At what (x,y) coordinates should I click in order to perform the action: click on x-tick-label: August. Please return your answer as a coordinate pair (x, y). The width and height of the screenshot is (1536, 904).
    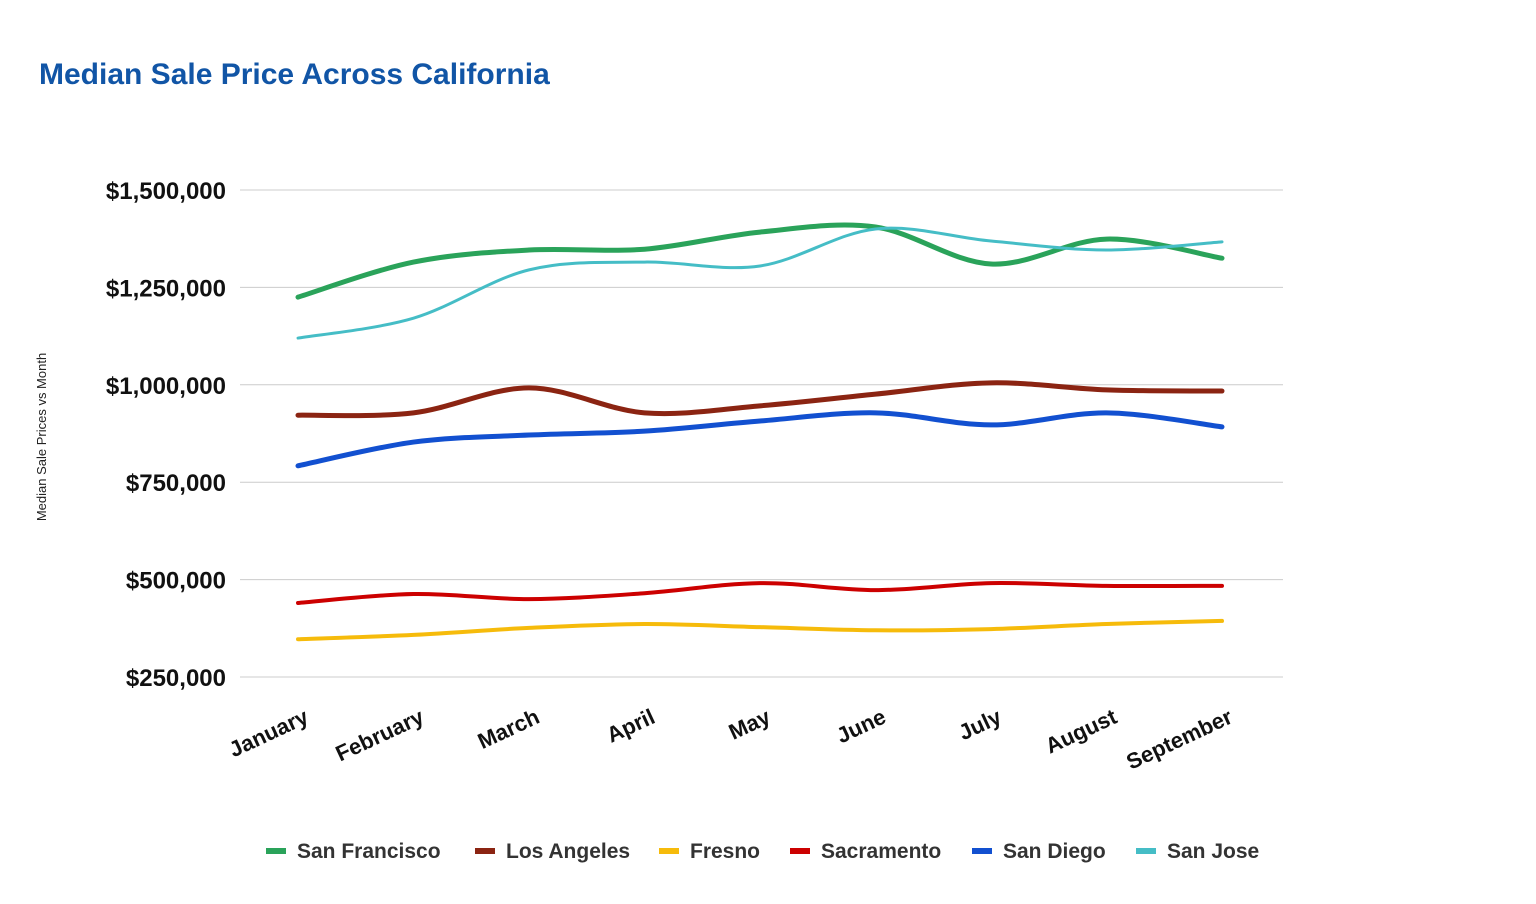
    Looking at the image, I should click on (1081, 731).